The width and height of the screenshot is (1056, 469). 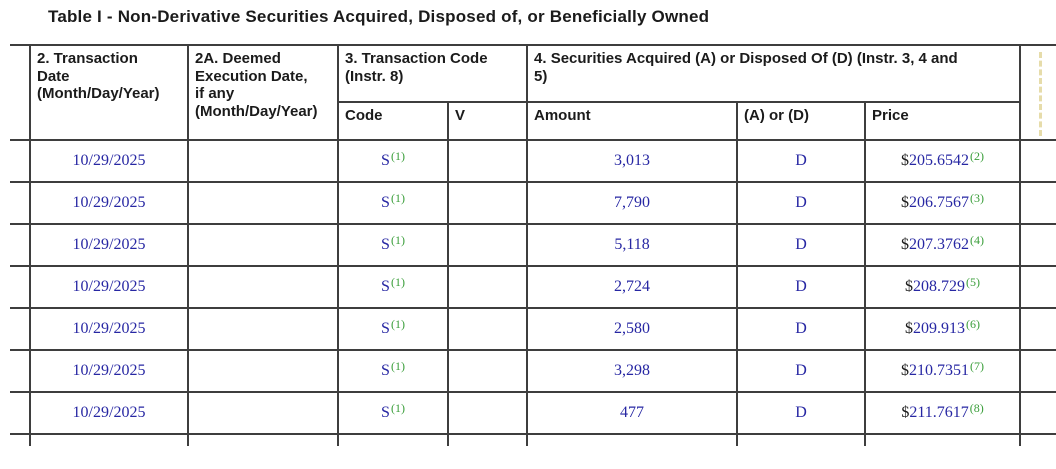 I want to click on price-cell: $208.729(5), so click(x=943, y=287).